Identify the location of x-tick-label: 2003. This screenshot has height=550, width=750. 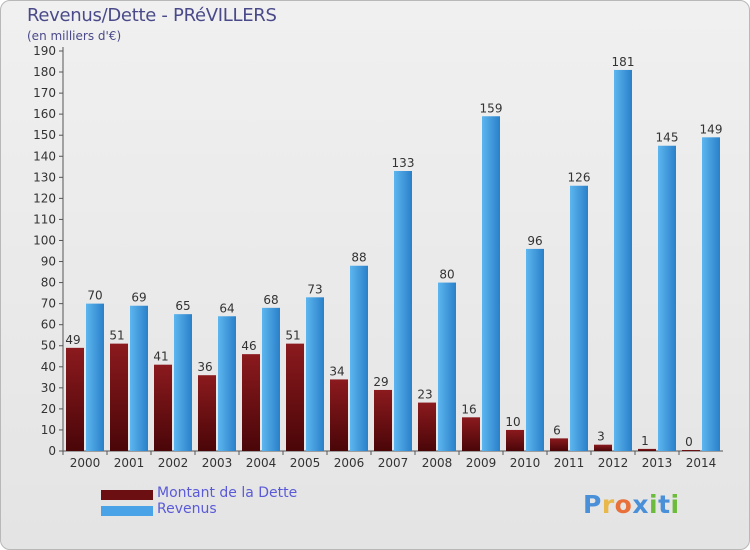
(217, 463).